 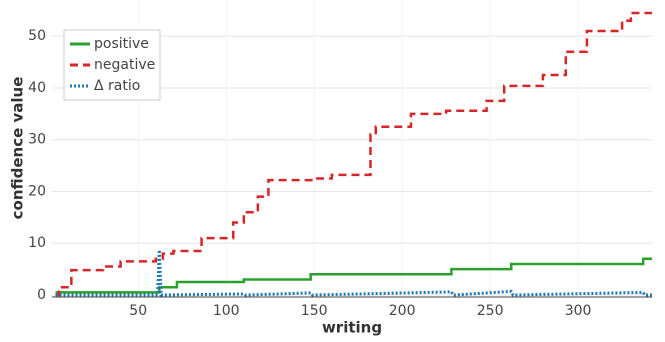 What do you see at coordinates (402, 311) in the screenshot?
I see `x-tick-label: 200` at bounding box center [402, 311].